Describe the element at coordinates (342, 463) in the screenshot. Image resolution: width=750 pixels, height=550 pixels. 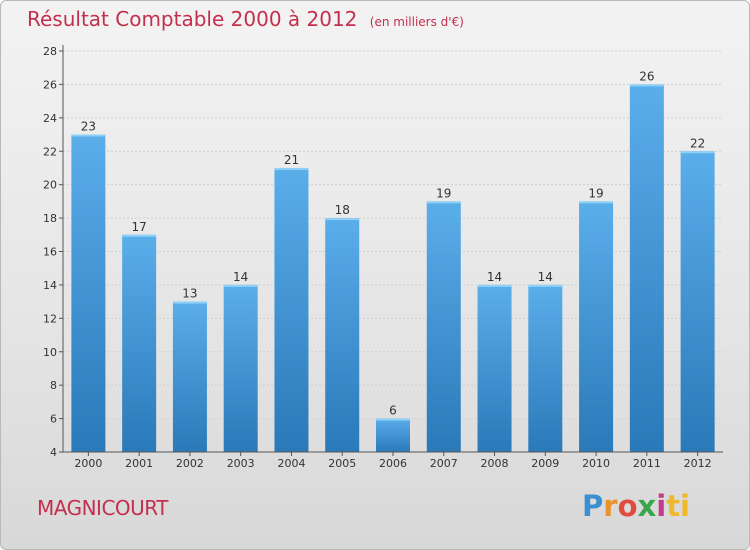
I see `x-tick-label: 2005` at that location.